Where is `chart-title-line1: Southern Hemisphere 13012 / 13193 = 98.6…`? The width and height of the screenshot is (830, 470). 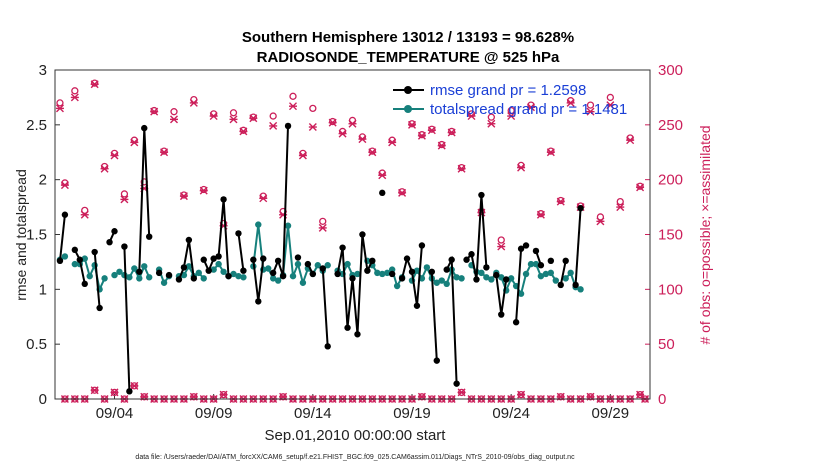 chart-title-line1: Southern Hemisphere 13012 / 13193 = 98.6… is located at coordinates (408, 37).